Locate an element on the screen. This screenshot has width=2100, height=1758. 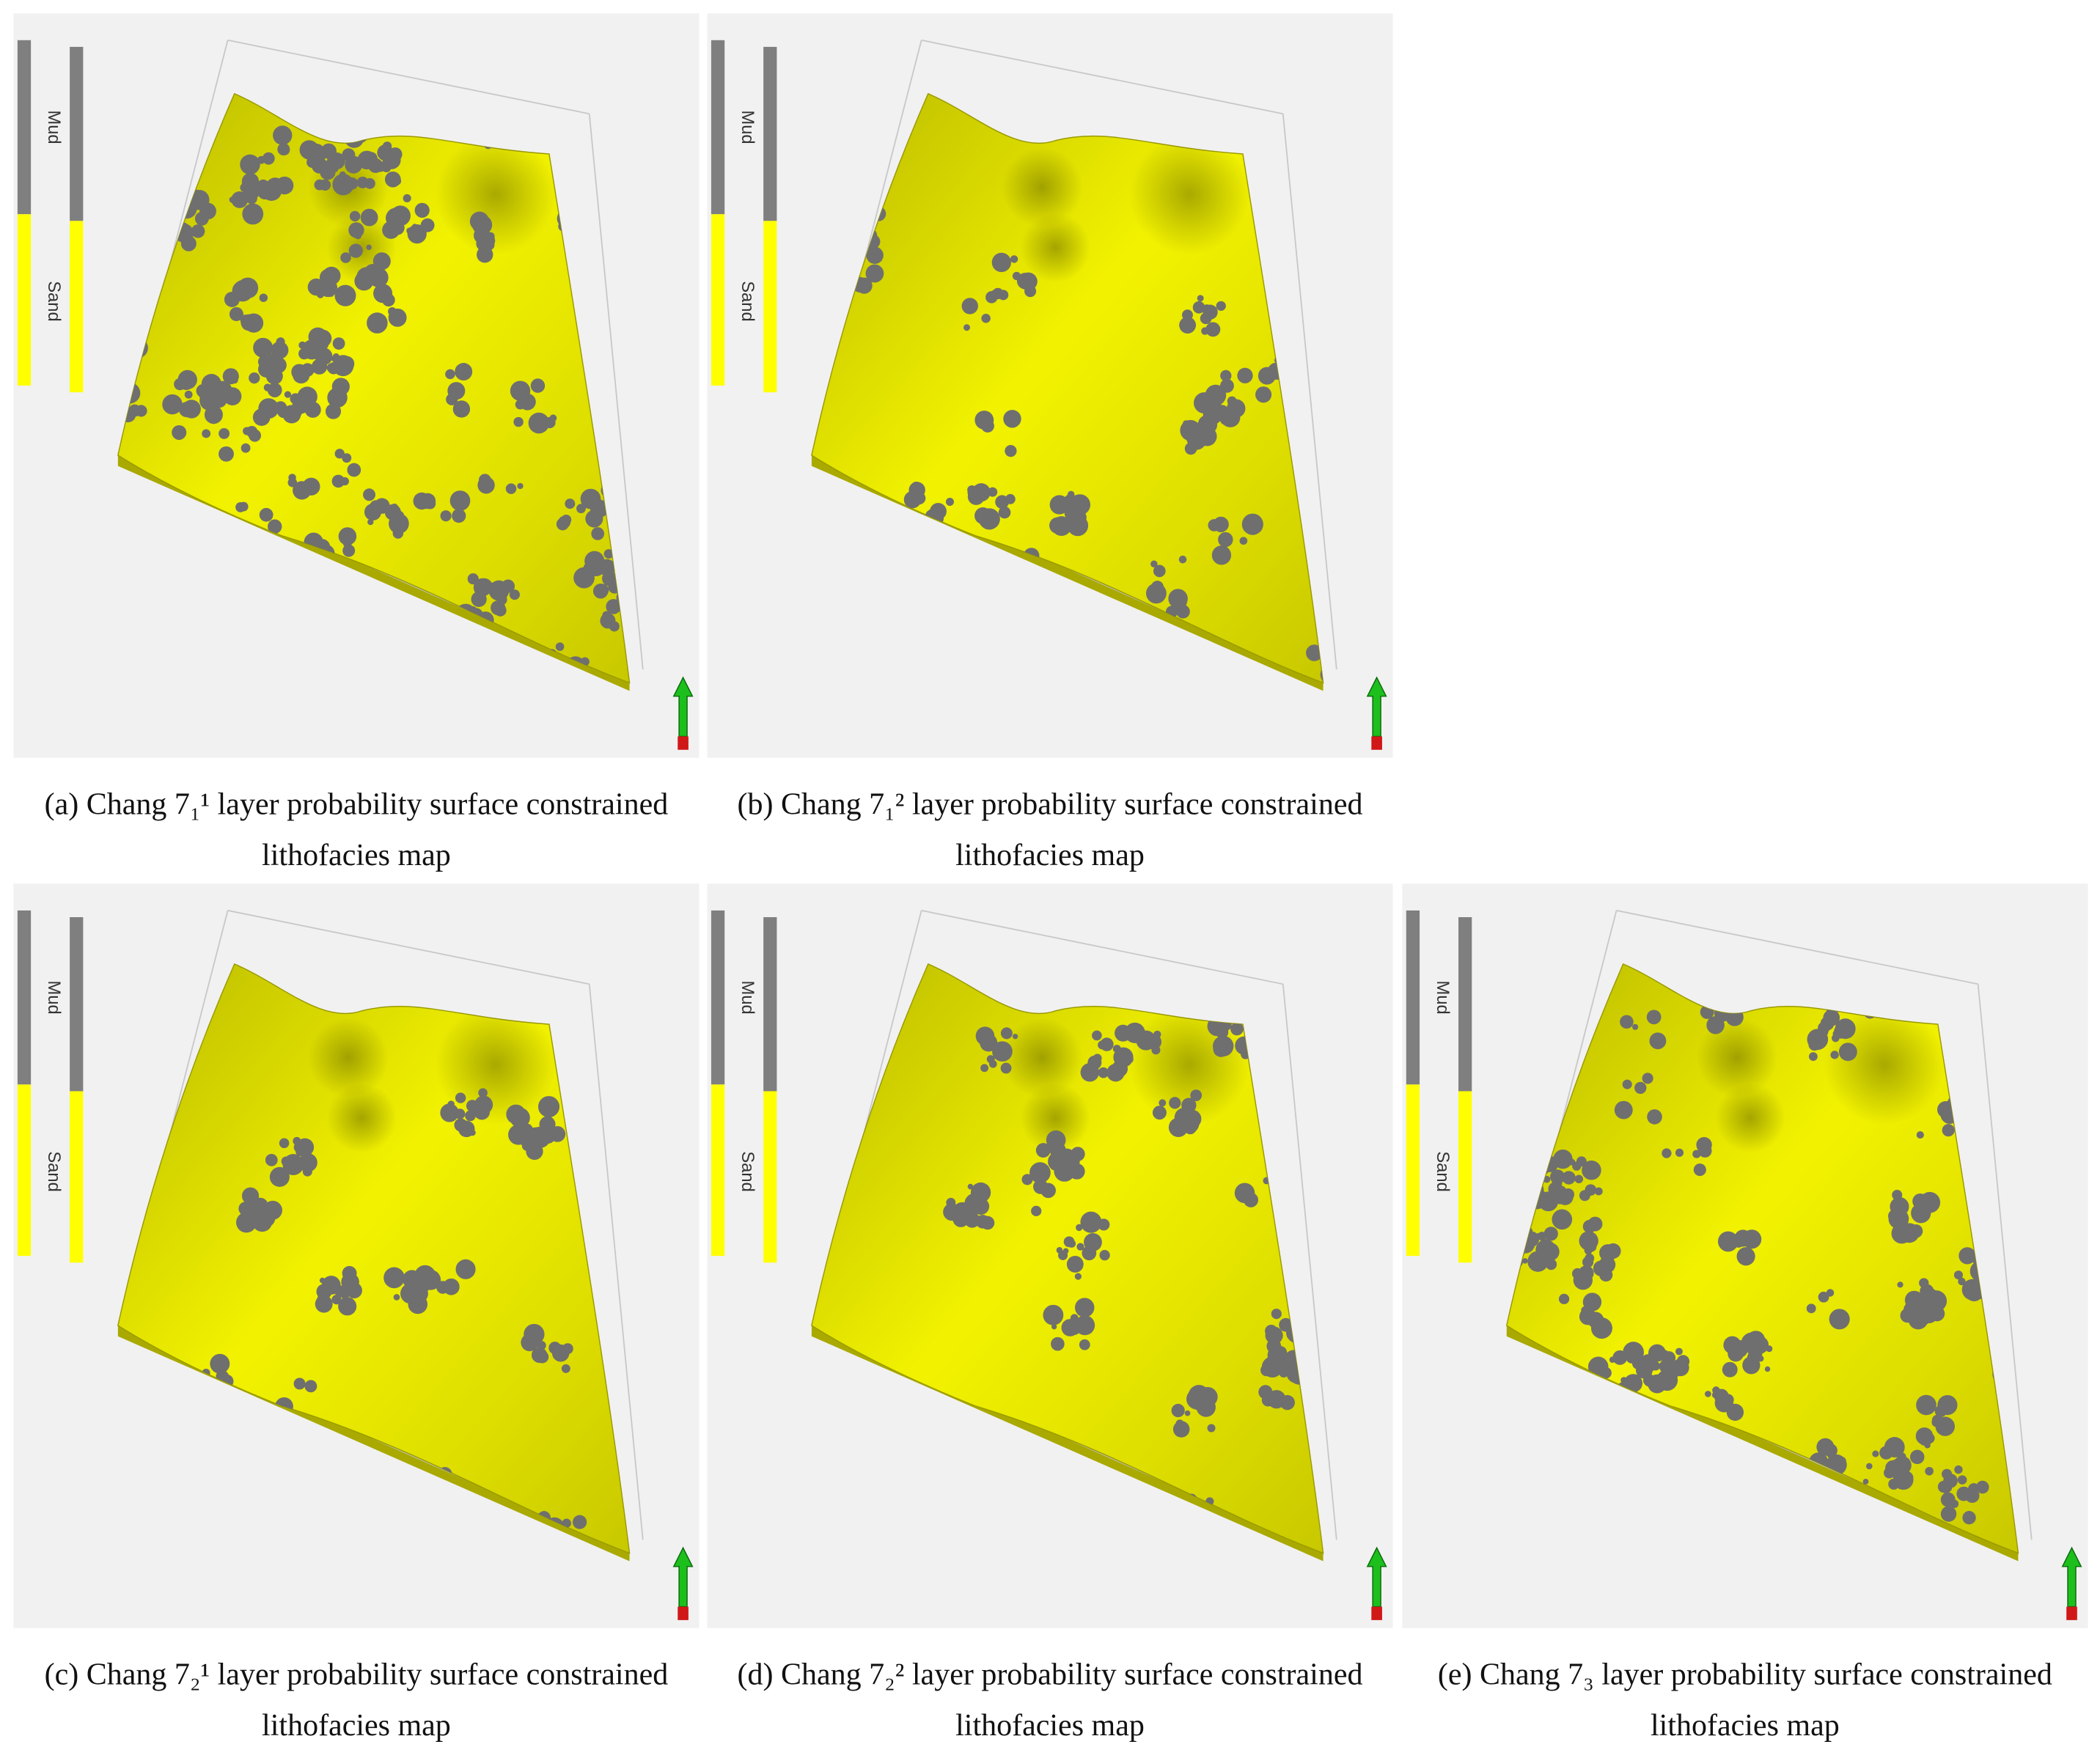
legend-label: Sand is located at coordinates (747, 301).